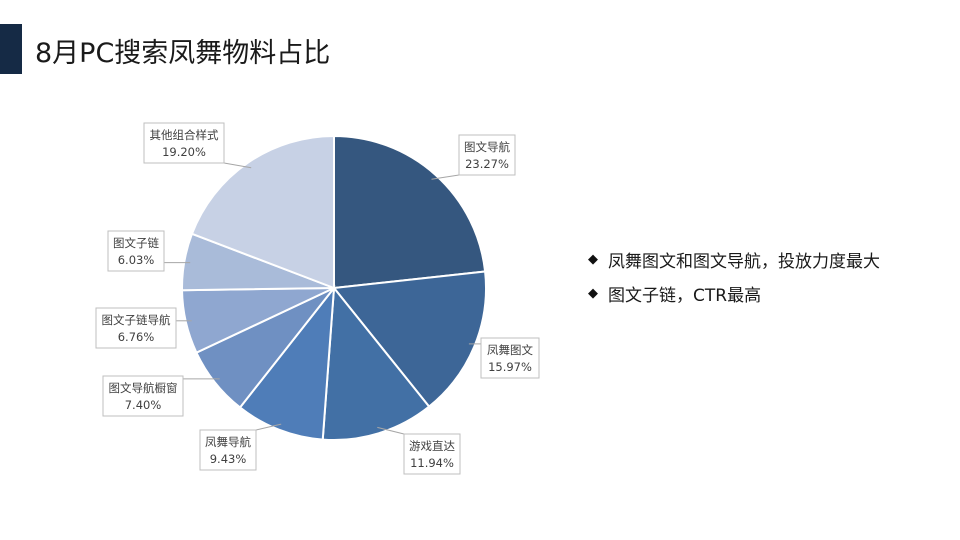 Image resolution: width=960 pixels, height=540 pixels. Describe the element at coordinates (184, 152) in the screenshot. I see `slice-value-label: 19.20%` at that location.